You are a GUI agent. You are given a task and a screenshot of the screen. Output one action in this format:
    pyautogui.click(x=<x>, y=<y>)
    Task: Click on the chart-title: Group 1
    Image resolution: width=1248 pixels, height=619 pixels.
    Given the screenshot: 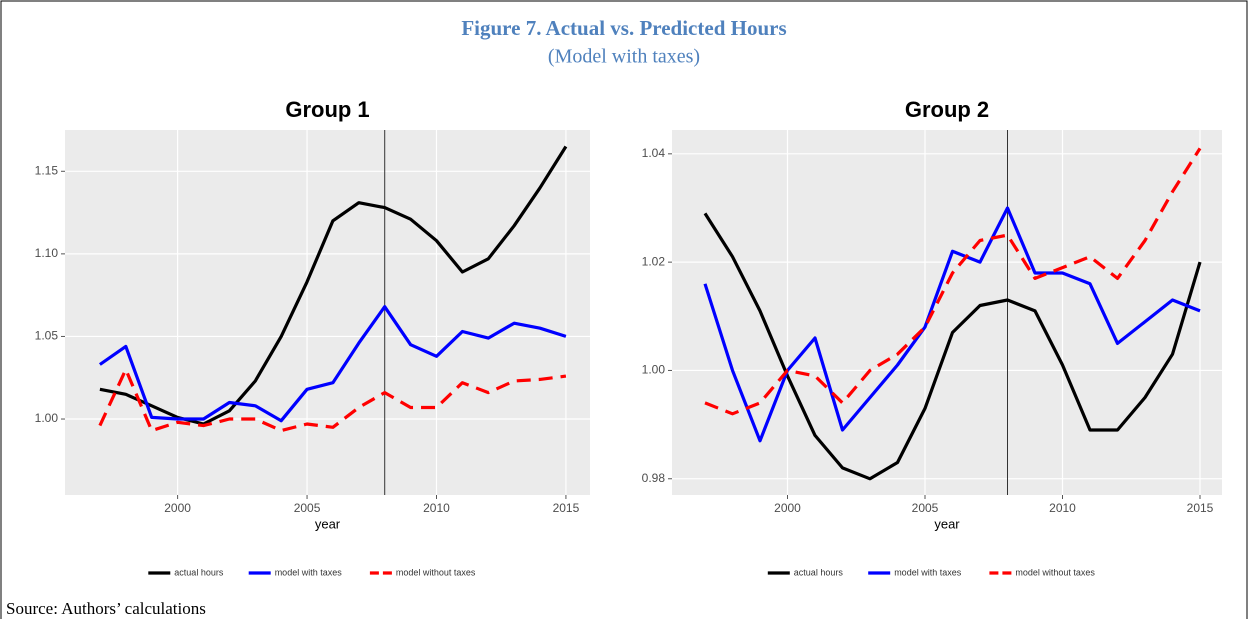 What is the action you would take?
    pyautogui.click(x=327, y=109)
    